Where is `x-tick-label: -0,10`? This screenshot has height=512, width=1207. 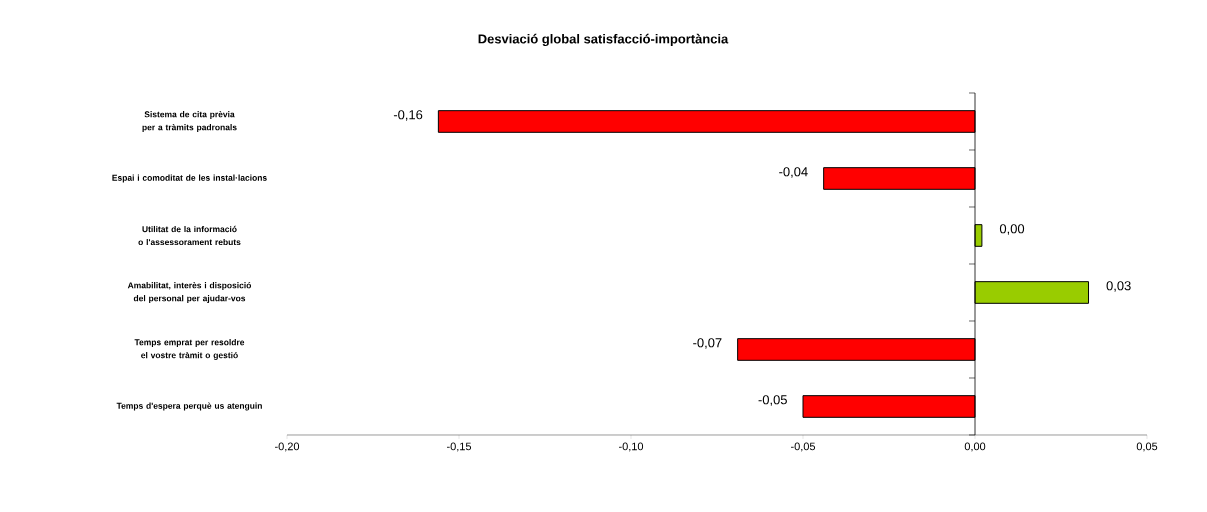
x-tick-label: -0,10 is located at coordinates (631, 447).